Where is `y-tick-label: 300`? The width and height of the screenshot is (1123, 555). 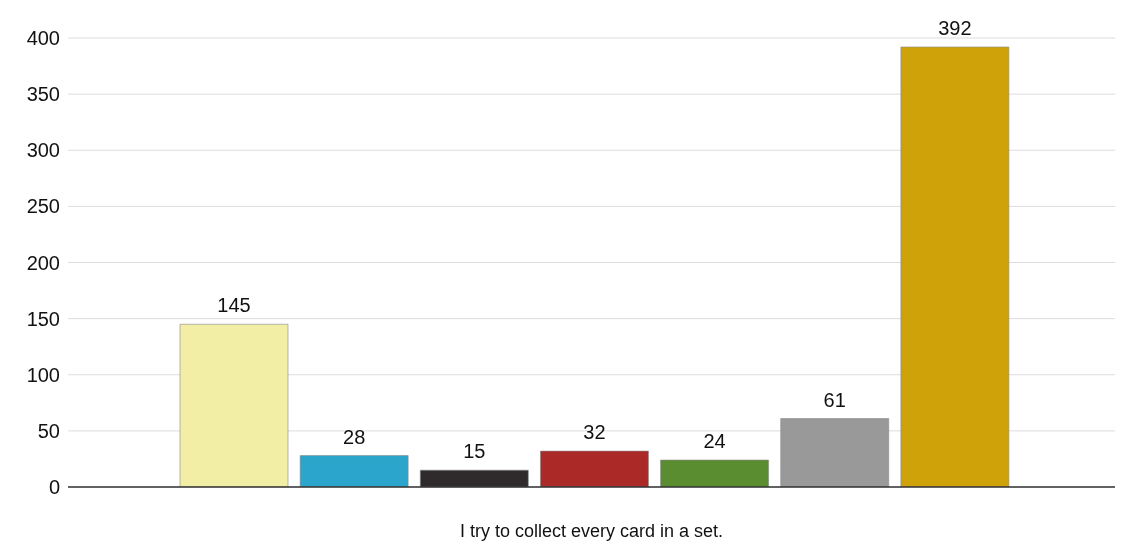
y-tick-label: 300 is located at coordinates (43, 150).